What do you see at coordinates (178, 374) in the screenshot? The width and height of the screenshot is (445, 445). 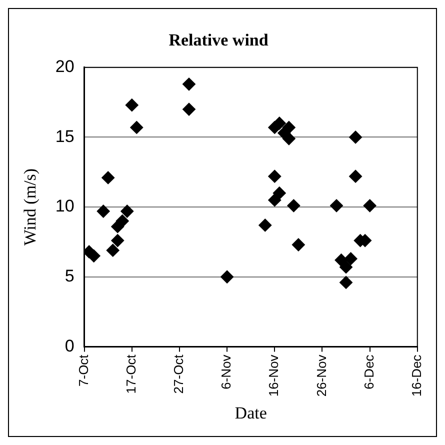 I see `x-tick-label: 27-Oct` at bounding box center [178, 374].